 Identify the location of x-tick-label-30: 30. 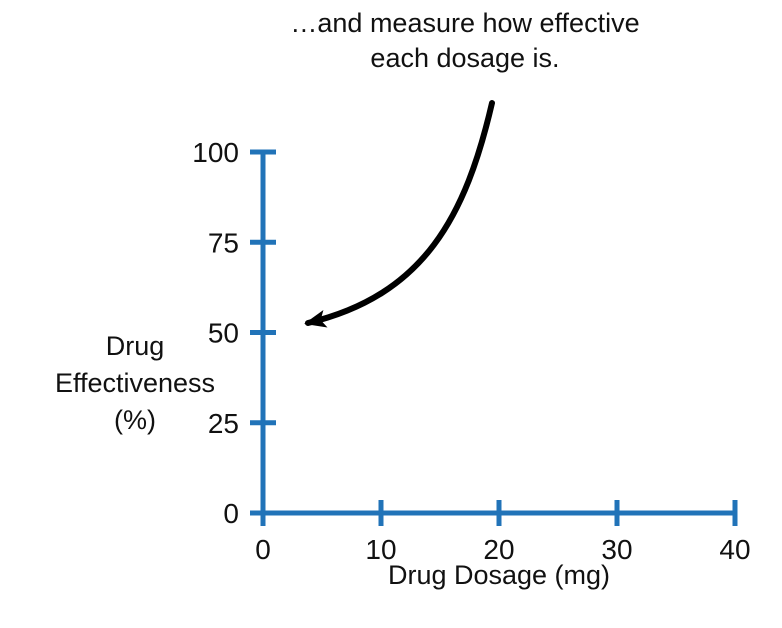
(616, 549).